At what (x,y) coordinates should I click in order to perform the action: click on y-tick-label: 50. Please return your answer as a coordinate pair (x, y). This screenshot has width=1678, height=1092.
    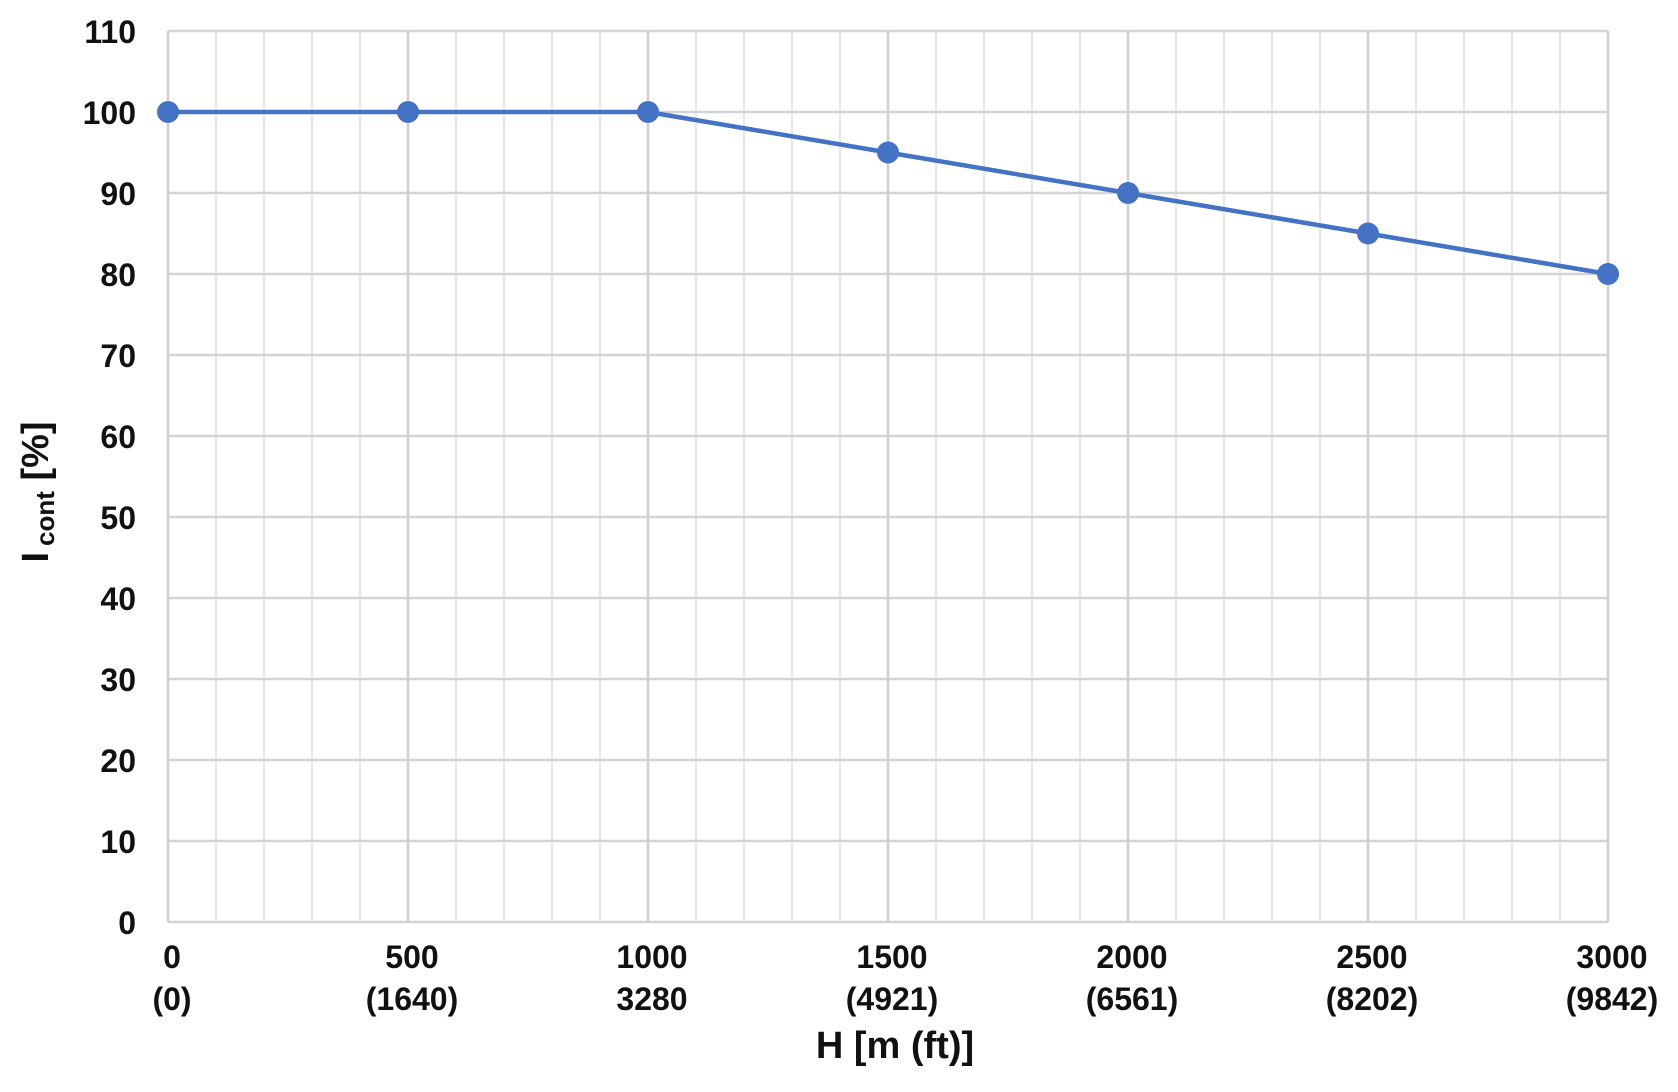
    Looking at the image, I should click on (118, 518).